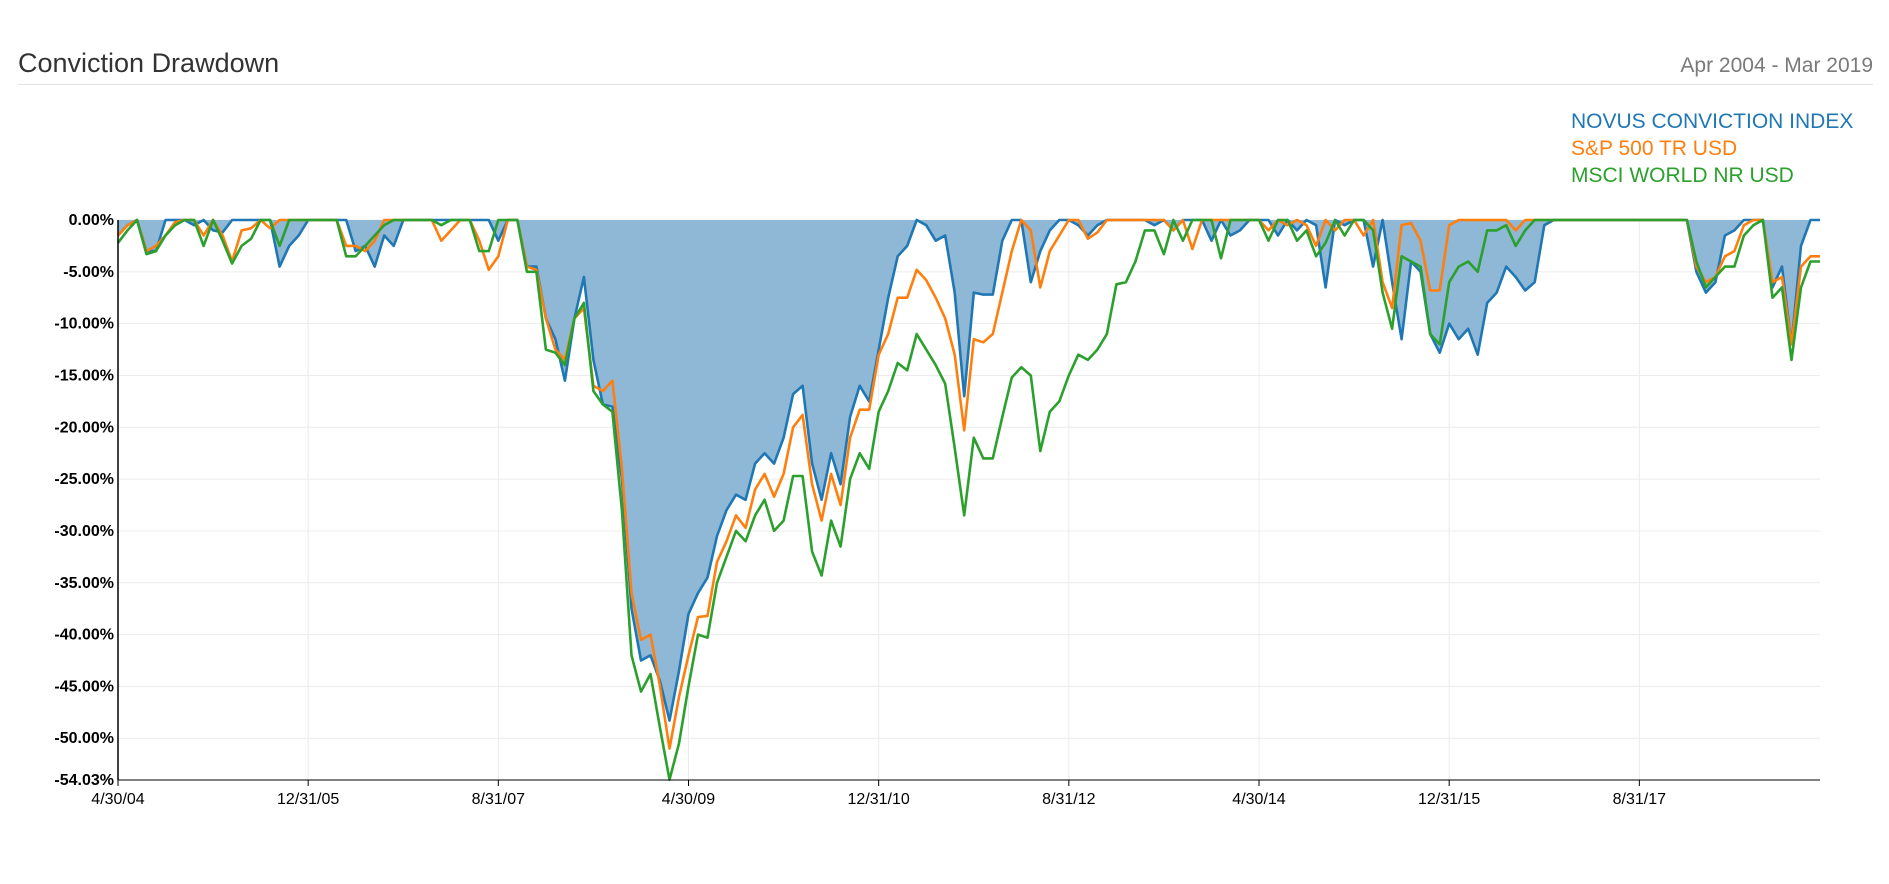 Image resolution: width=1889 pixels, height=884 pixels. Describe the element at coordinates (1258, 799) in the screenshot. I see `x-tick-label: 4/30/14` at that location.